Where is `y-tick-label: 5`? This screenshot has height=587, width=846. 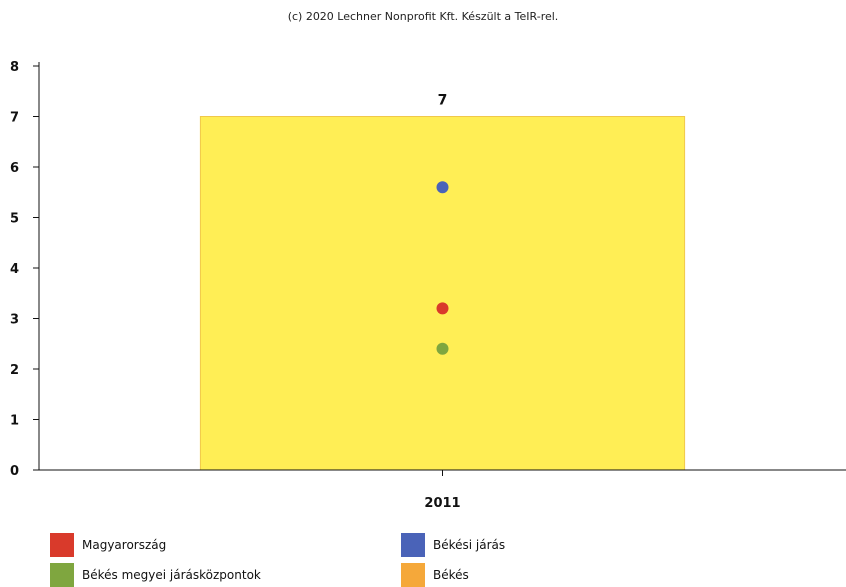
y-tick-label: 5 is located at coordinates (14, 219).